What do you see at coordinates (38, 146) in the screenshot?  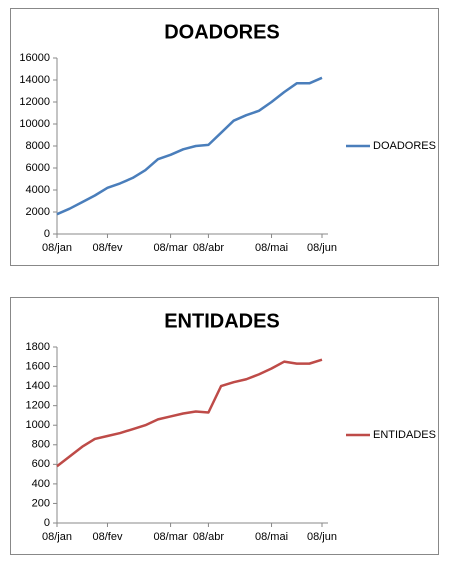 I see `y-tick-label: 8000` at bounding box center [38, 146].